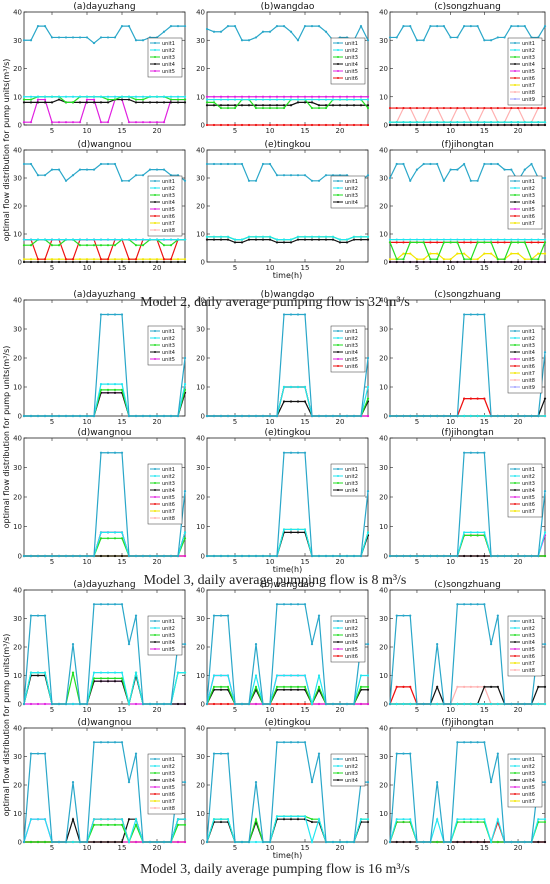 This screenshot has width=550, height=884. Describe the element at coordinates (528, 100) in the screenshot. I see `legend-label: unit9` at that location.